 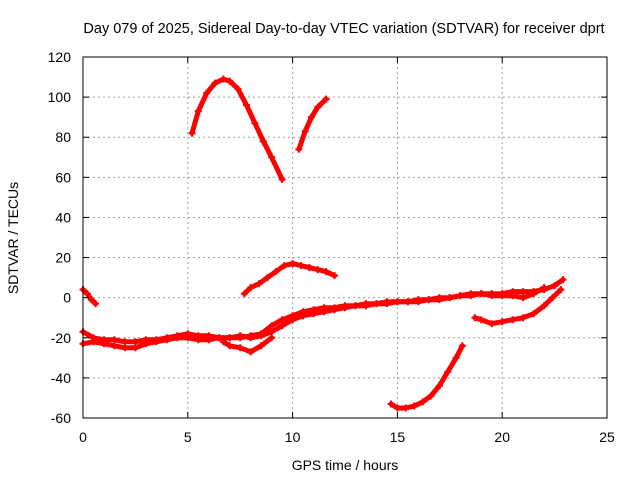 What do you see at coordinates (398, 437) in the screenshot?
I see `x-tick-label: 15` at bounding box center [398, 437].